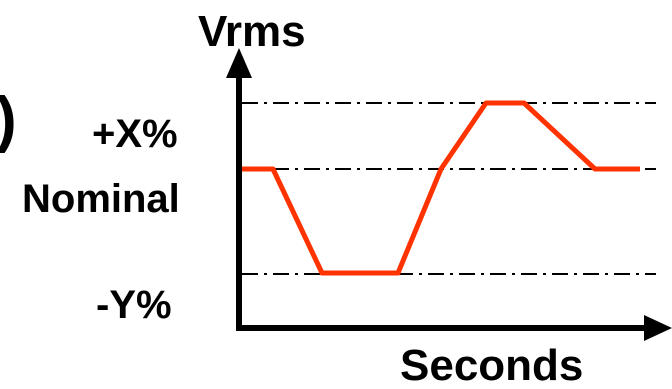  What do you see at coordinates (101, 199) in the screenshot?
I see `nominal-label: Nominal` at bounding box center [101, 199].